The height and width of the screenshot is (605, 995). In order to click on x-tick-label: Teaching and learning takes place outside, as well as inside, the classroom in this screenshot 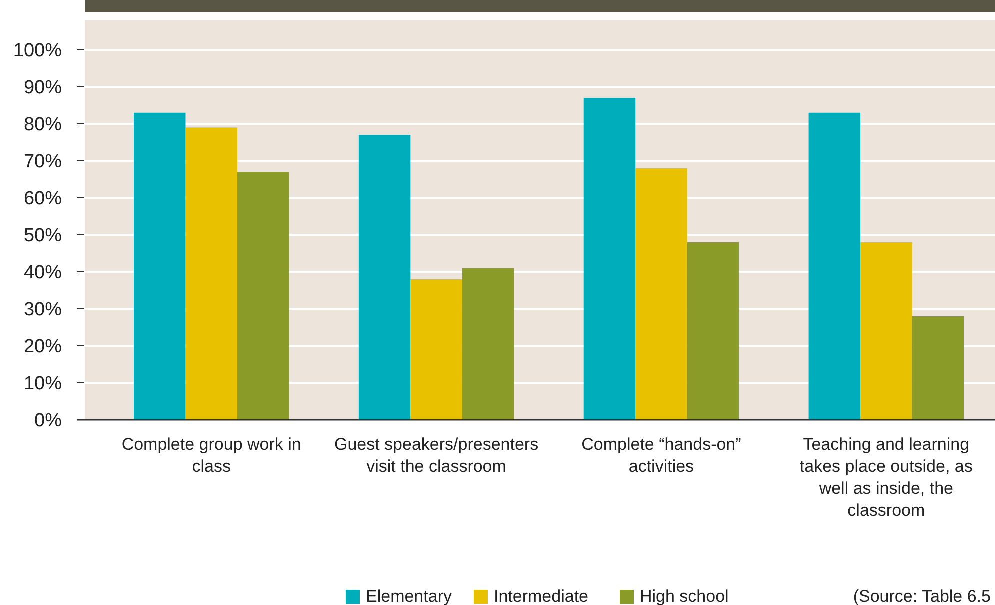, I will do `click(886, 477)`.